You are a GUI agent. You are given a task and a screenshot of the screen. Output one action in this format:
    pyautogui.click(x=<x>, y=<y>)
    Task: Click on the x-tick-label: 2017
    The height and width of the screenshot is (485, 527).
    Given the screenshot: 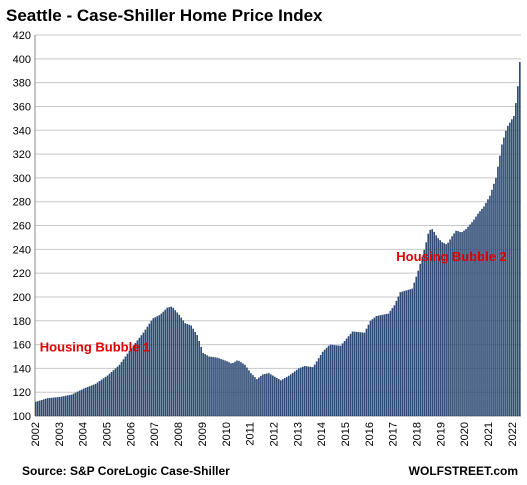 What is the action you would take?
    pyautogui.click(x=394, y=434)
    